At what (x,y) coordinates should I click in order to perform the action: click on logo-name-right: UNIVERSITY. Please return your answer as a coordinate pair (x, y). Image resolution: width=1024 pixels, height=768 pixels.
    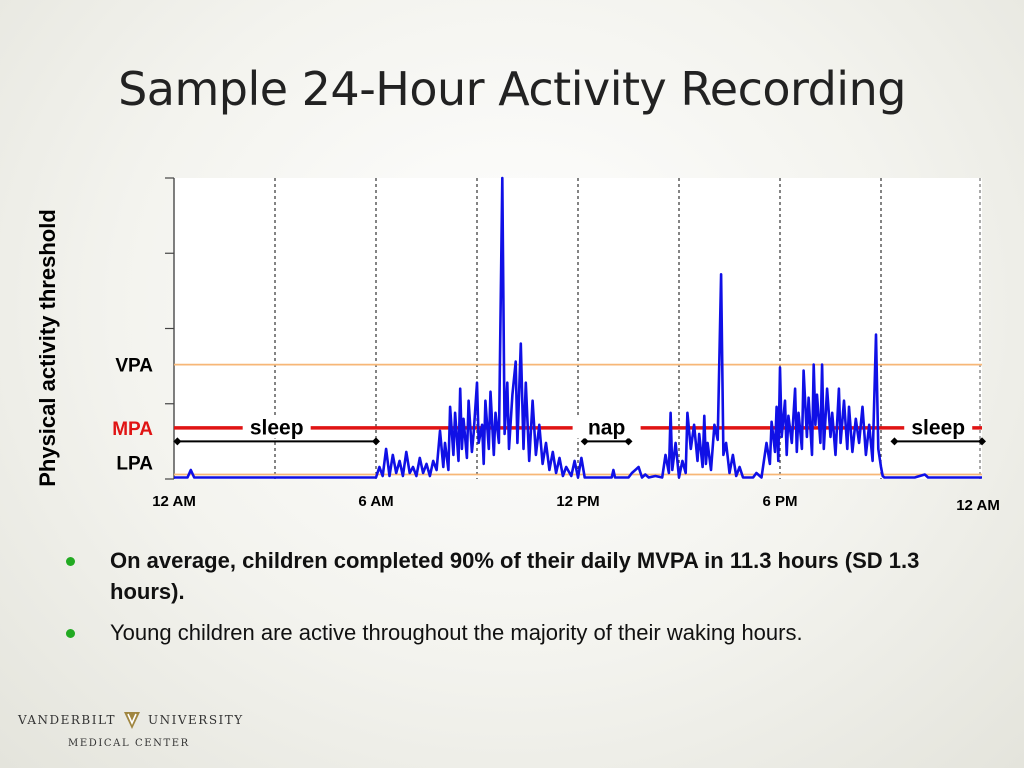
    Looking at the image, I should click on (196, 720).